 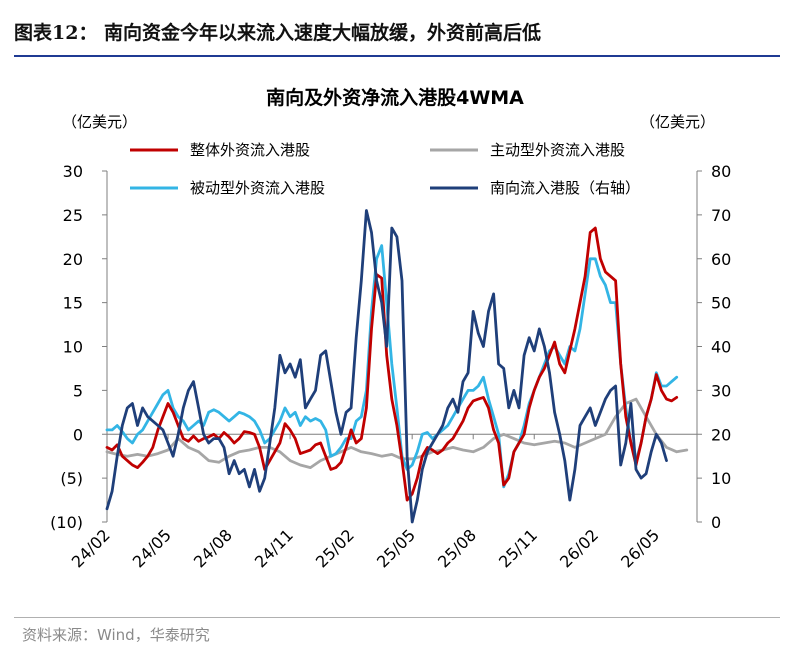 What do you see at coordinates (73, 347) in the screenshot?
I see `left-tick-label: 10` at bounding box center [73, 347].